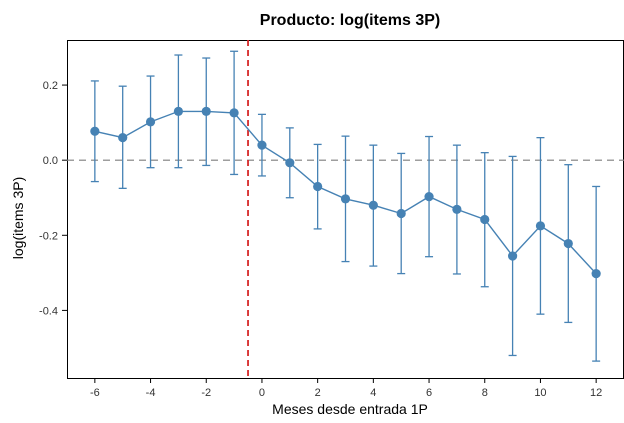 This screenshot has height=423, width=624. I want to click on x-tick-label: 6, so click(429, 393).